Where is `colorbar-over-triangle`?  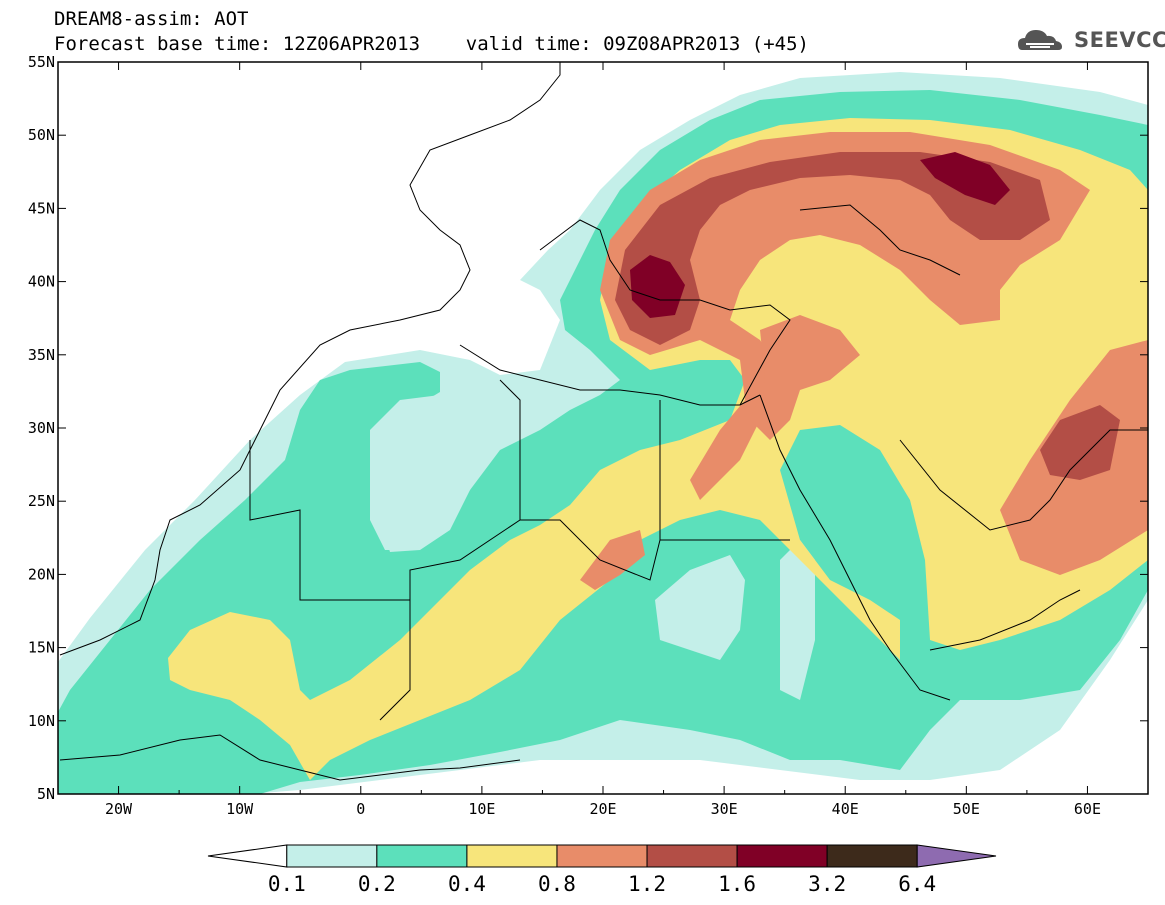
colorbar-over-triangle is located at coordinates (956, 856).